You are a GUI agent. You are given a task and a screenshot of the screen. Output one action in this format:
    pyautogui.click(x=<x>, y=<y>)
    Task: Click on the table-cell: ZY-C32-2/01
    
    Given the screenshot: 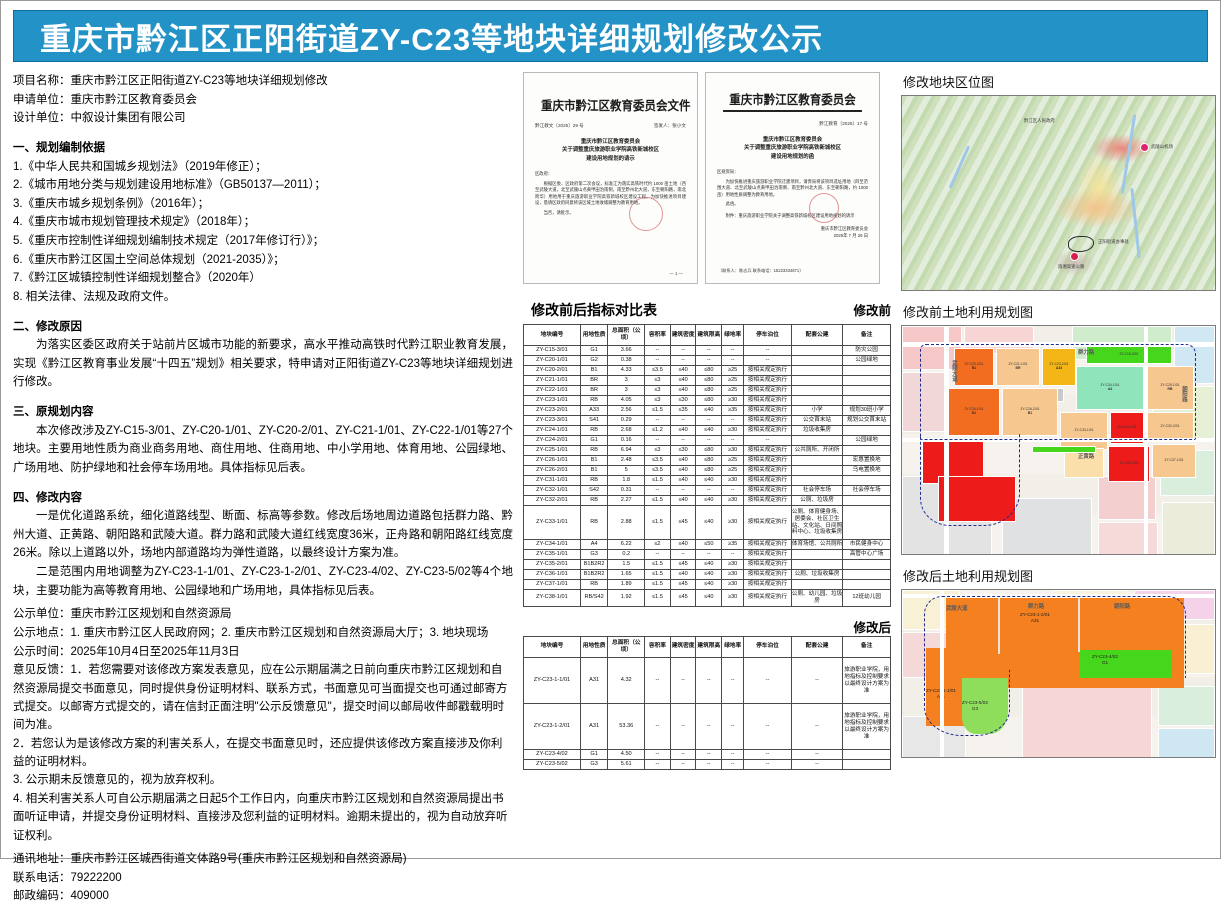 What is the action you would take?
    pyautogui.click(x=552, y=500)
    